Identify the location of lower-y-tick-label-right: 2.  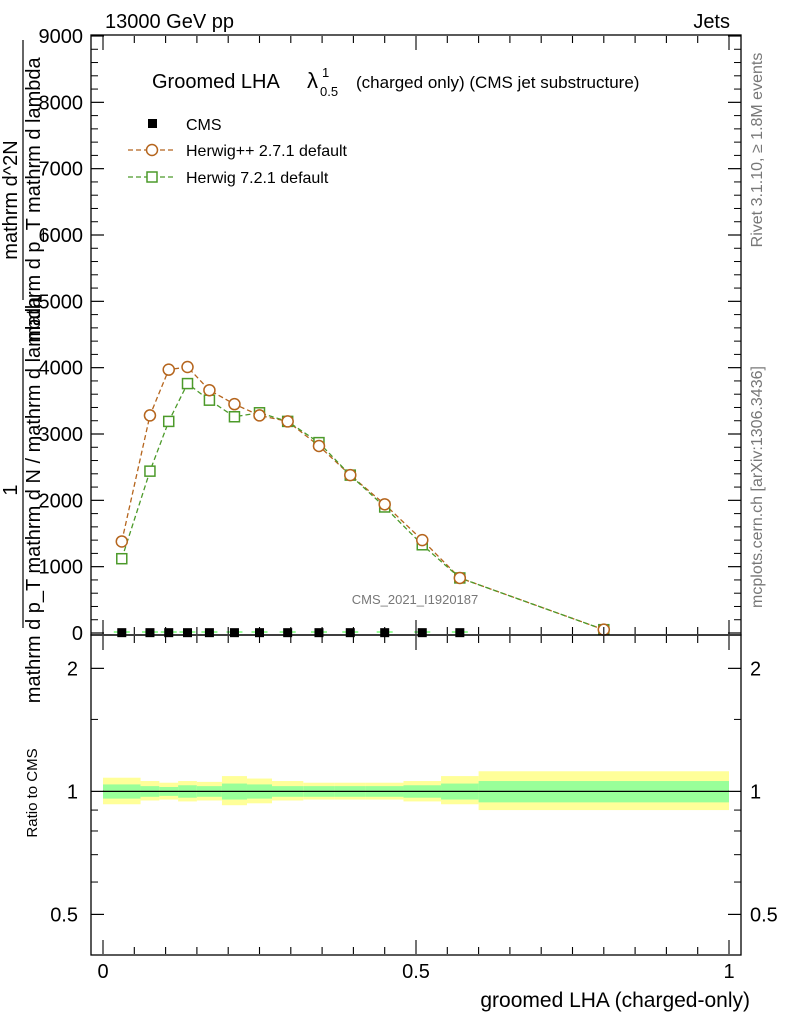
(755, 669).